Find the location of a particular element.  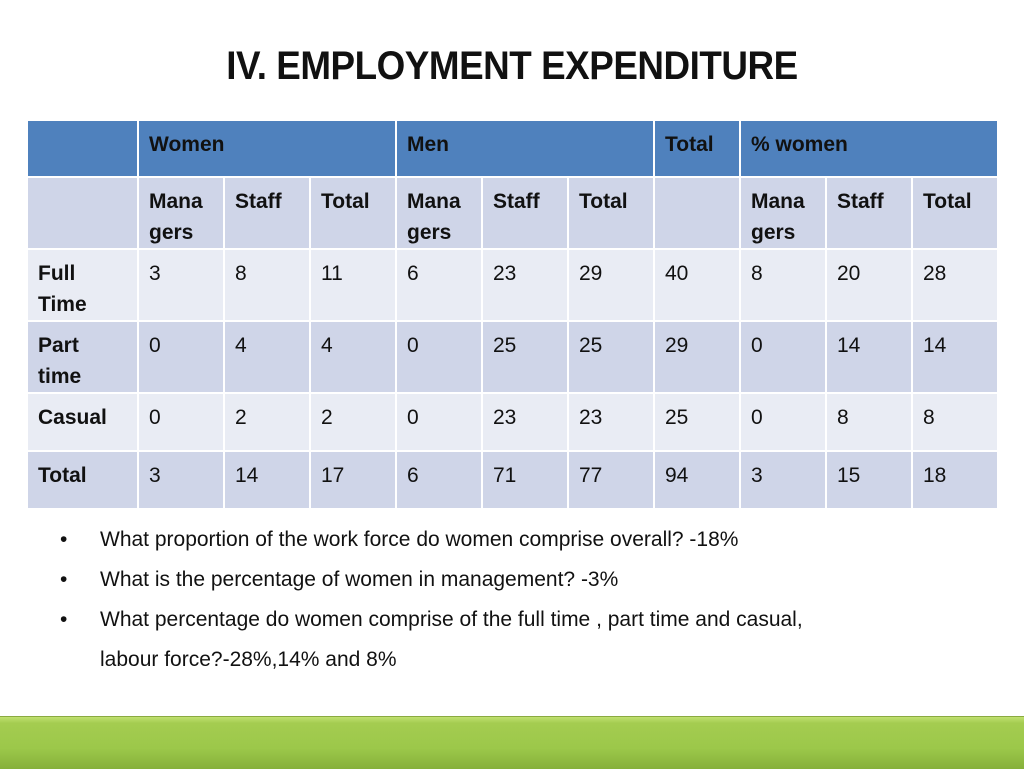

table-row: Total 3 14 17 6 71 77 94 3 15 18 is located at coordinates (512, 480).